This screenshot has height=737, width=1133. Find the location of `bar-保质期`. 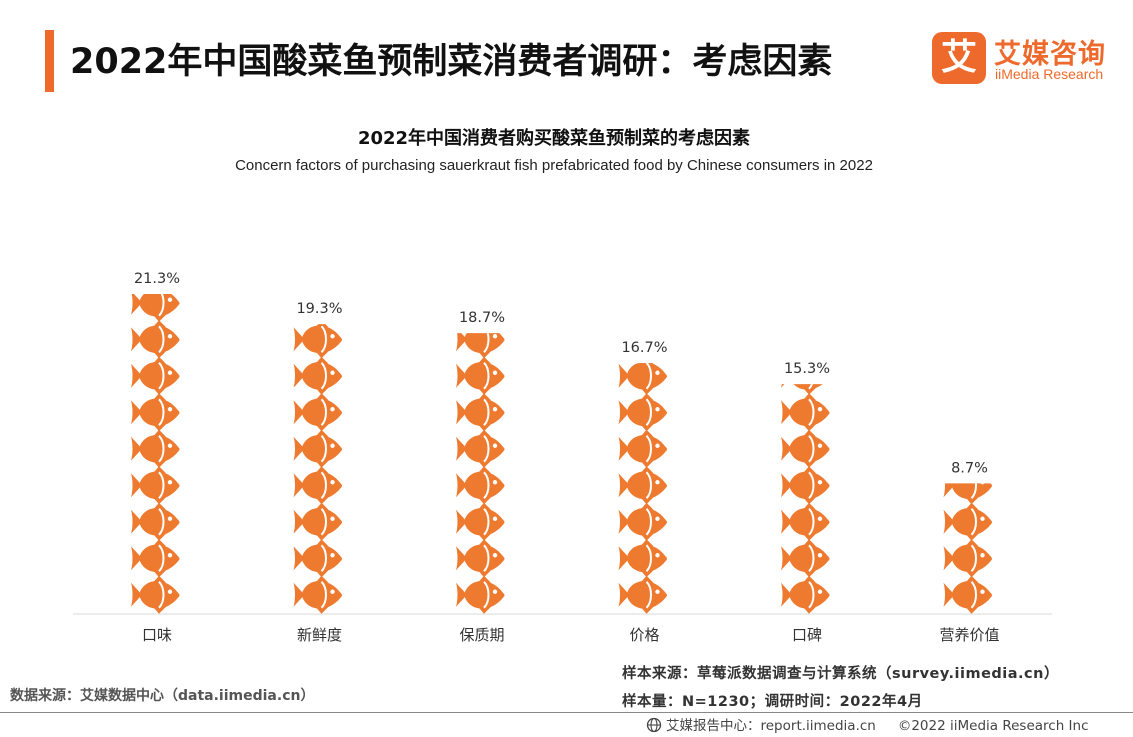

bar-保质期 is located at coordinates (480, 473).